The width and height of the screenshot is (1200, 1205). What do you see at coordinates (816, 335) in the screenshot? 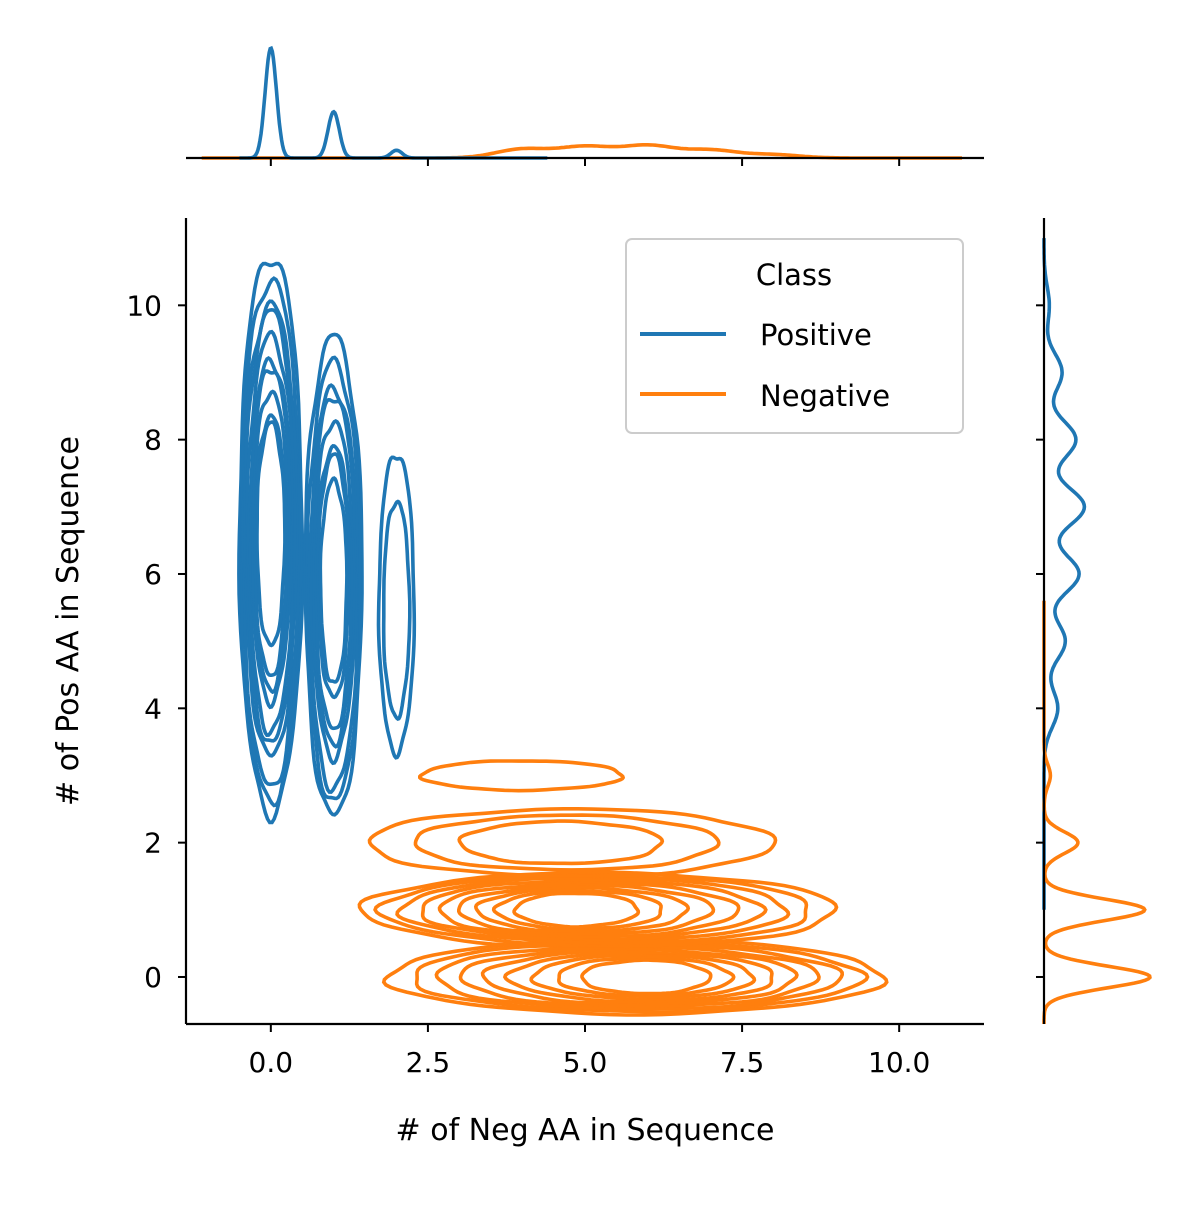
I see `legend-label-positive: Positive` at bounding box center [816, 335].